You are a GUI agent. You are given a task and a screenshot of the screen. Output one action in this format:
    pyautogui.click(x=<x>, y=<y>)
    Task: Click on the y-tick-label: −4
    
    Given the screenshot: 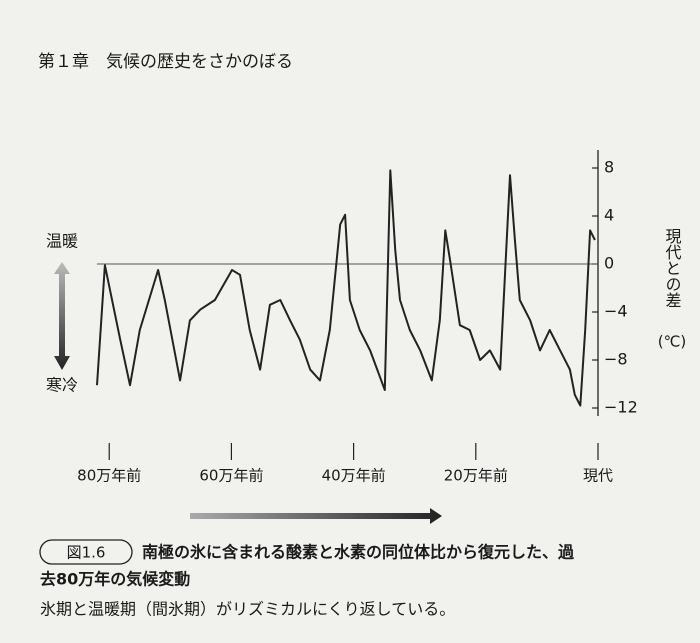 What is the action you would take?
    pyautogui.click(x=616, y=311)
    